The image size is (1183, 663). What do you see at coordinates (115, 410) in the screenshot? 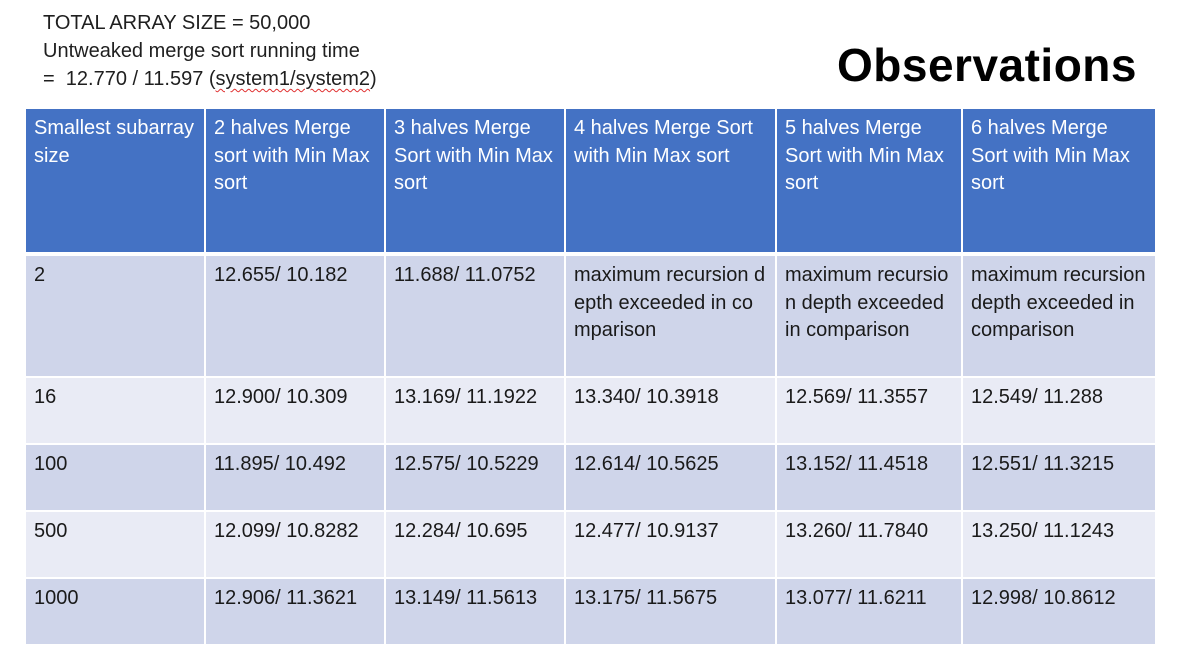
I see `table-cell: 16` at bounding box center [115, 410].